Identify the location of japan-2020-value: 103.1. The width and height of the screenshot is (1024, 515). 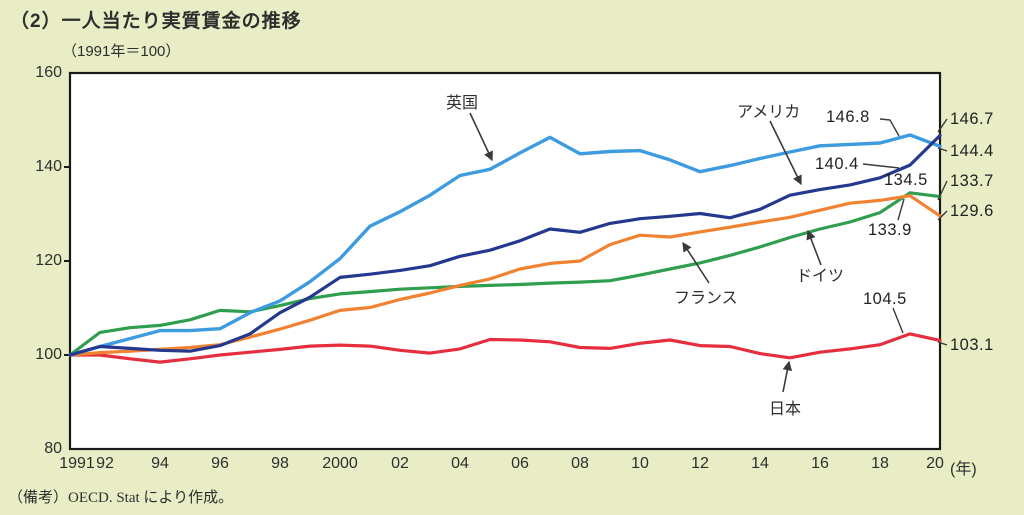
(972, 345).